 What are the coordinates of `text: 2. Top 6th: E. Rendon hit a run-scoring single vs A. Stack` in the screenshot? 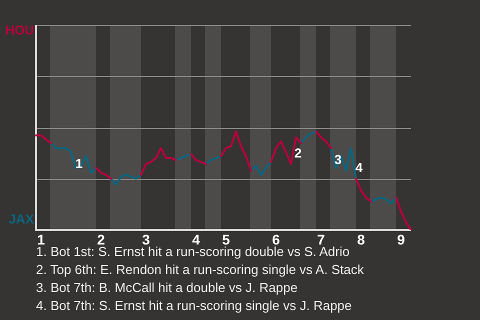 It's located at (200, 270).